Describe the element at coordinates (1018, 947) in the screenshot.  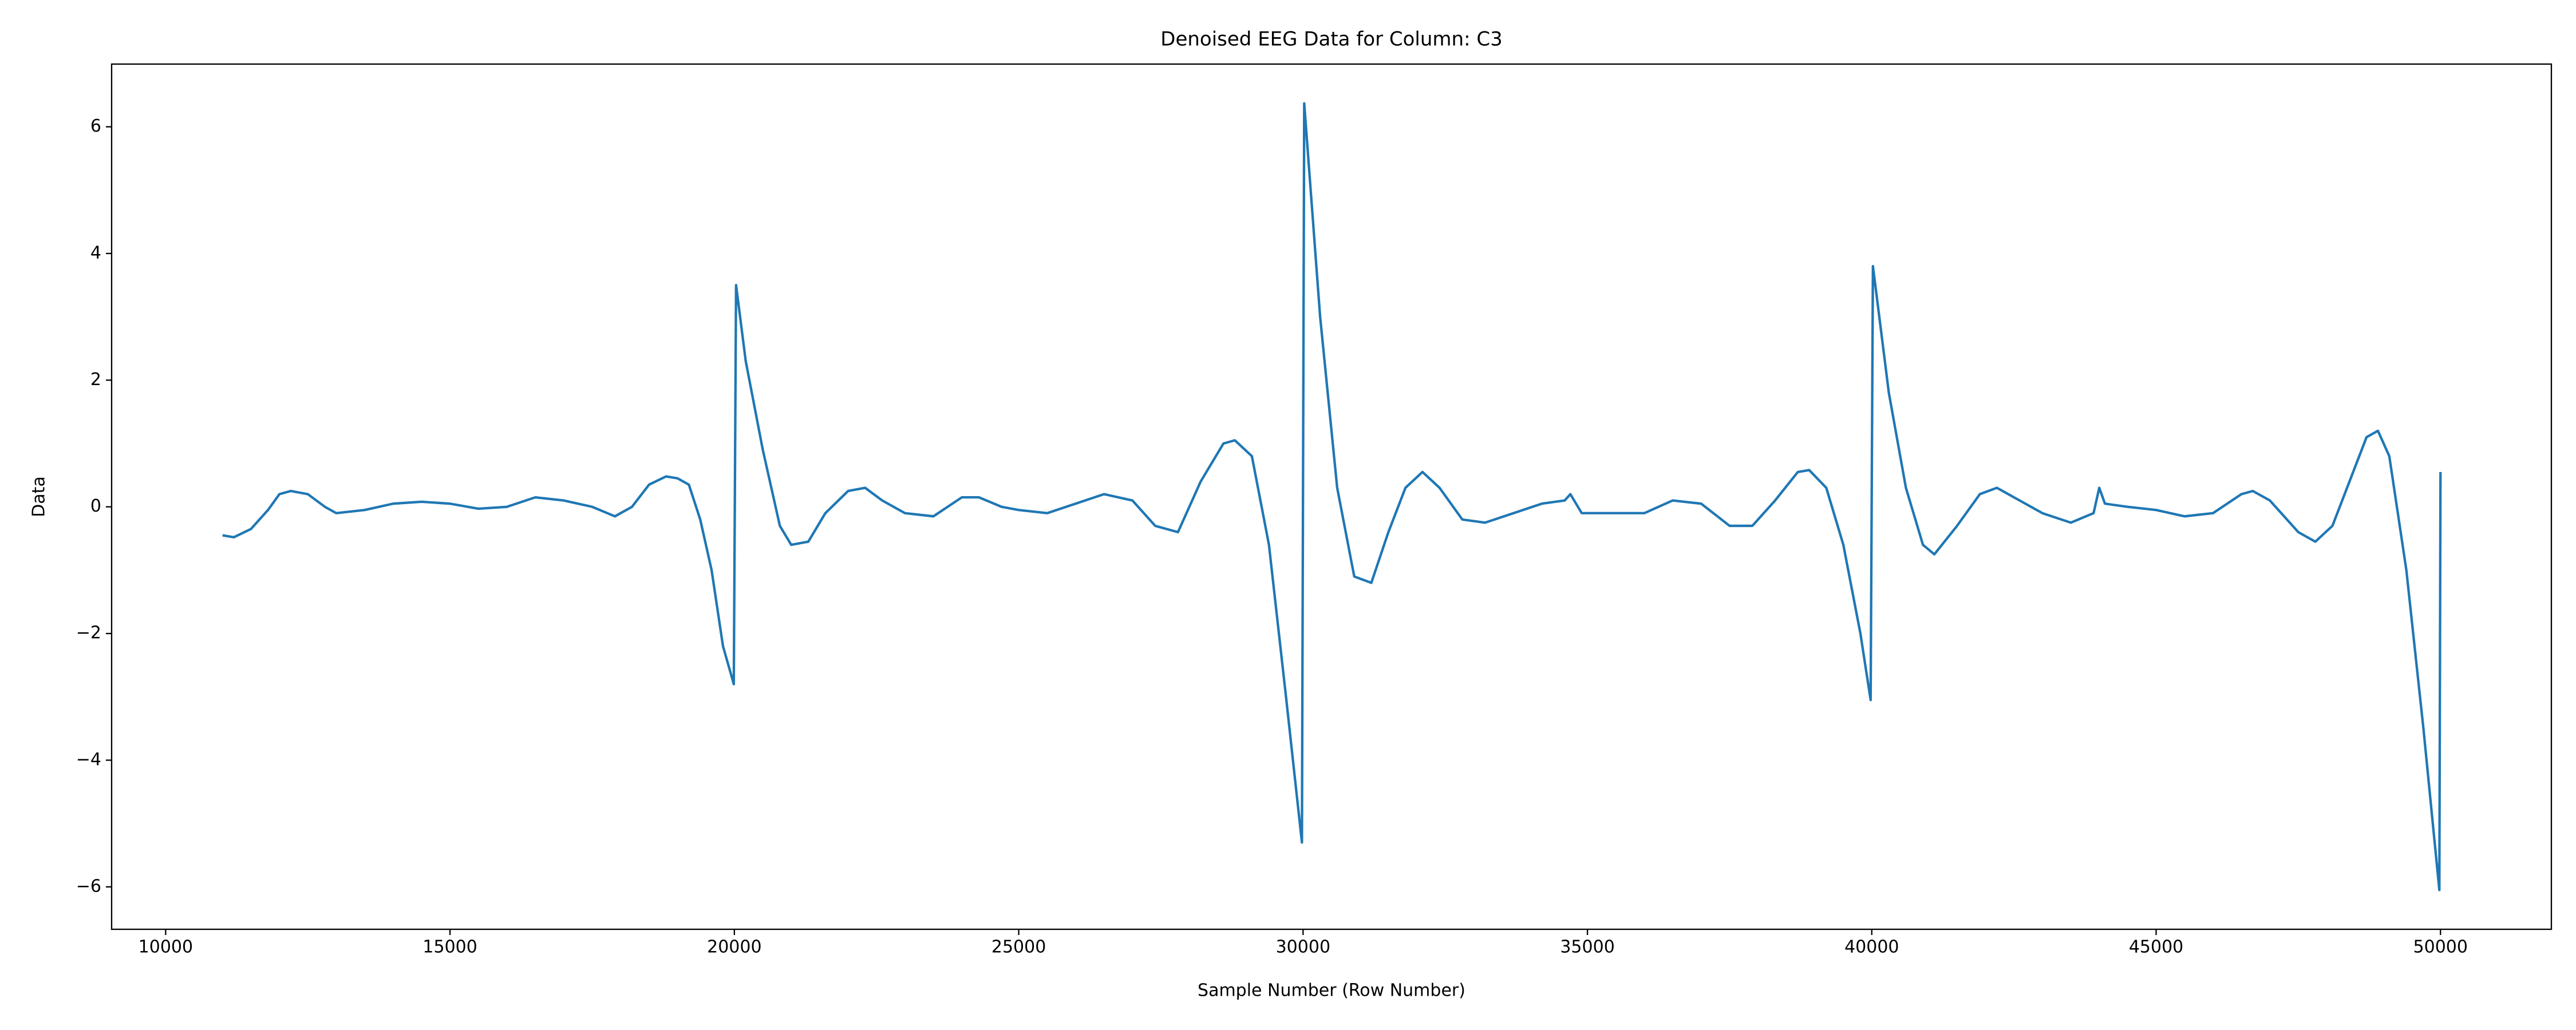
I see `x-tick-label: 25000` at that location.